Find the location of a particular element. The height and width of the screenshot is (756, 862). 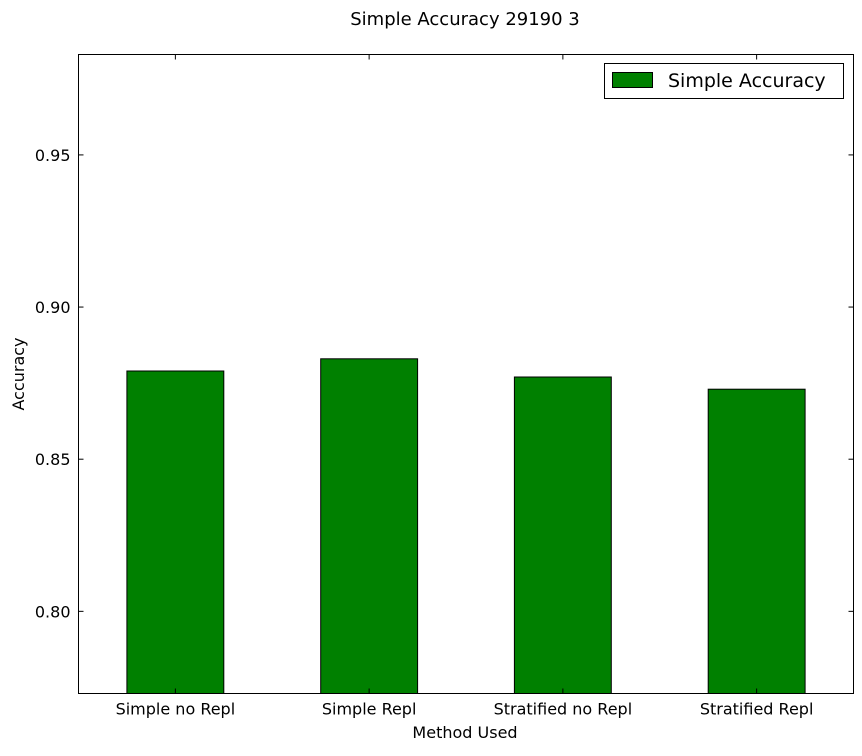

legend-swatch is located at coordinates (632, 80).